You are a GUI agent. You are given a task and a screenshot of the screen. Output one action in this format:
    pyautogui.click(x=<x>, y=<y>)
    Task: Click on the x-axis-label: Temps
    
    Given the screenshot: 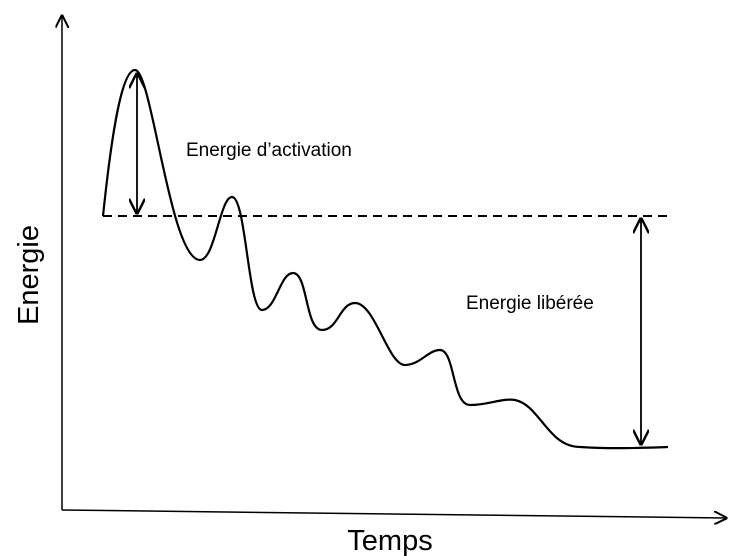 What is the action you would take?
    pyautogui.click(x=389, y=540)
    